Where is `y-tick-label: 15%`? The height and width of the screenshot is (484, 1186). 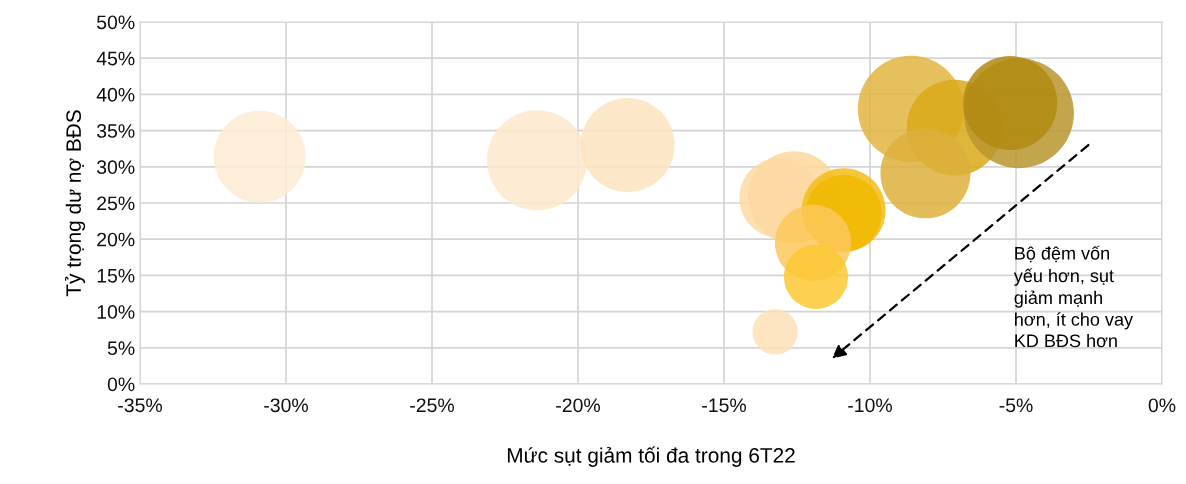
y-tick-label: 15% is located at coordinates (116, 275).